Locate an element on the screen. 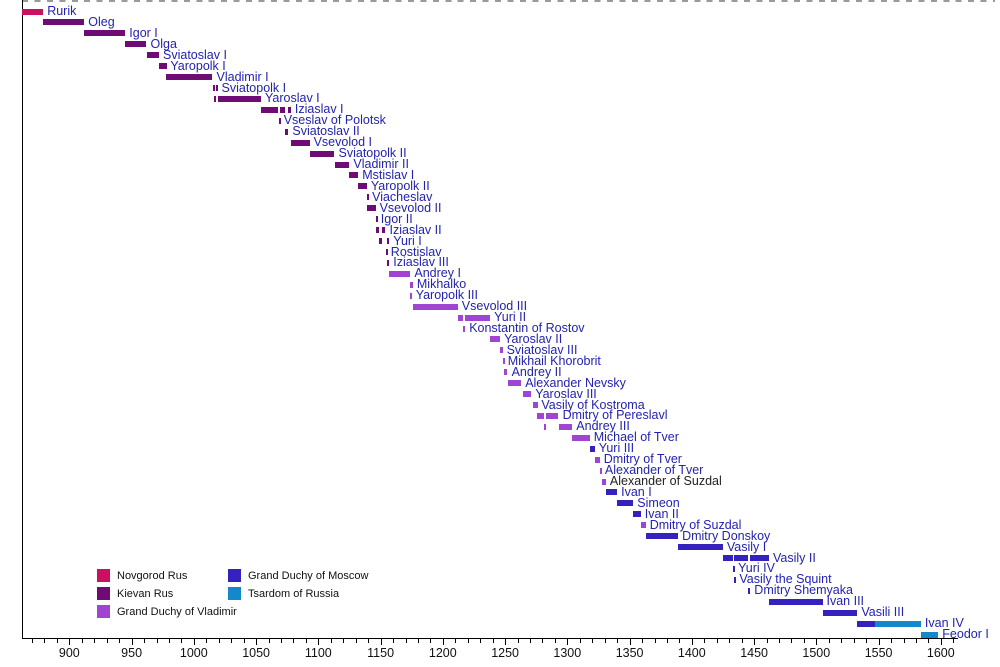 The width and height of the screenshot is (1000, 667). ruler-label-vasili-iii: Vasili III is located at coordinates (883, 612).